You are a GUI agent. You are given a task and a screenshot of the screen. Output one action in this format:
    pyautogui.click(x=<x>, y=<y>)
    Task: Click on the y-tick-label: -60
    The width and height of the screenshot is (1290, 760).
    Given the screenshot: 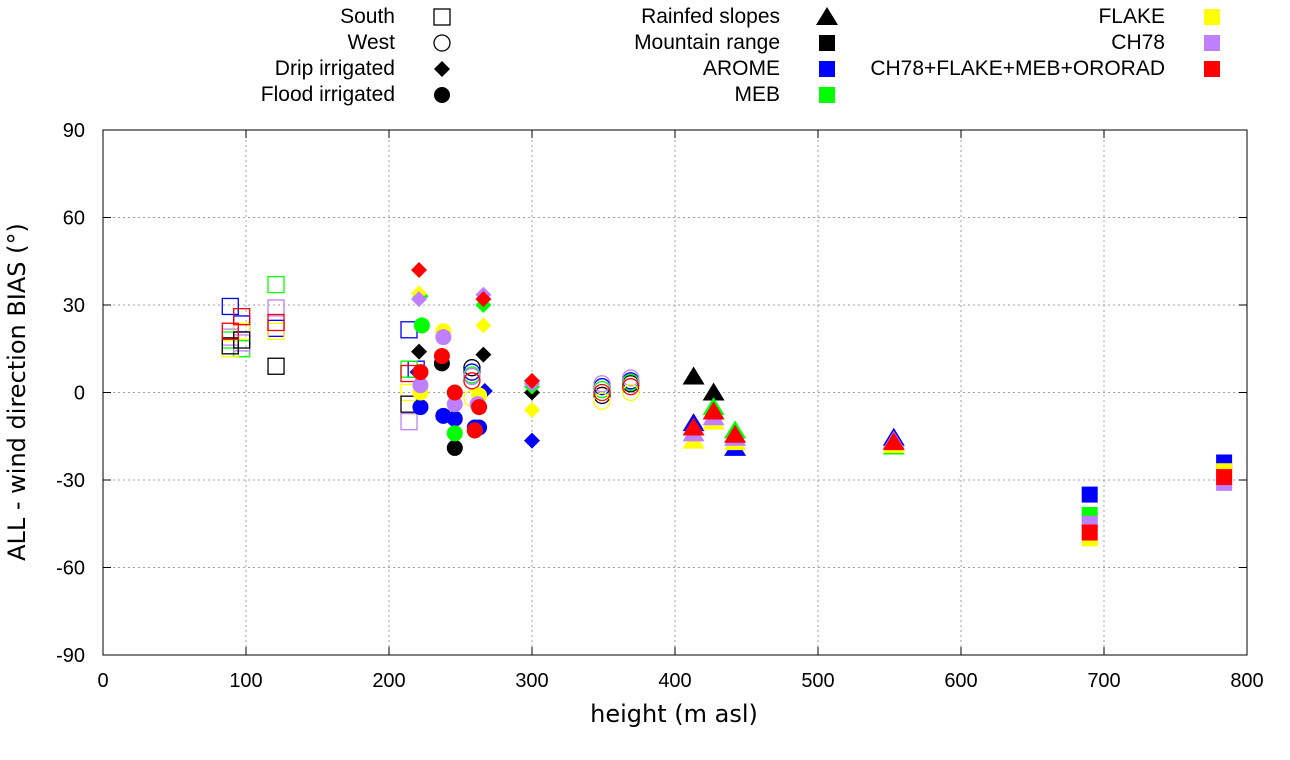 What is the action you would take?
    pyautogui.click(x=70, y=569)
    